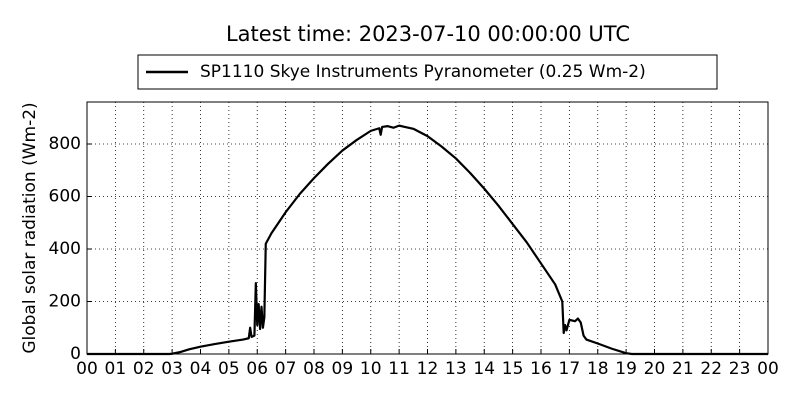  What do you see at coordinates (711, 369) in the screenshot?
I see `x-tick-label: 22` at bounding box center [711, 369].